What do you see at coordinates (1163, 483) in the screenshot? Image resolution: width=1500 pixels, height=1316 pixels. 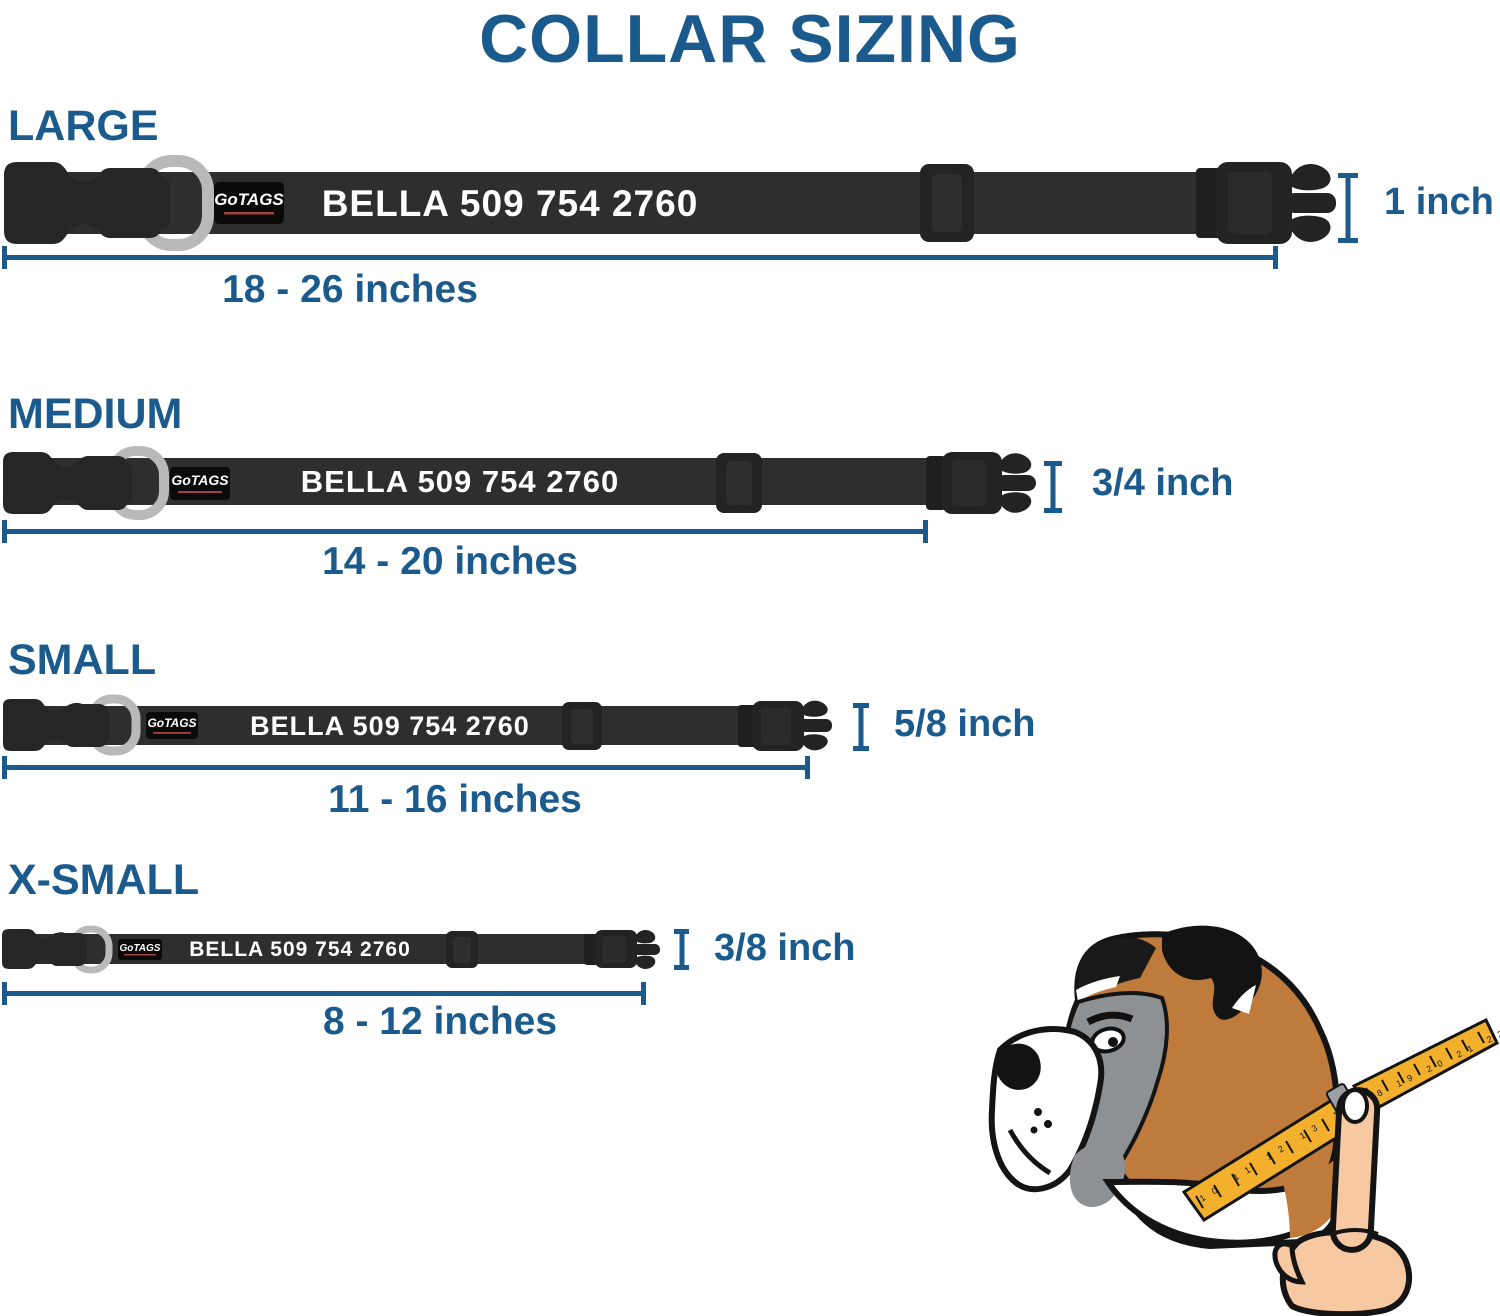 I see `width-label-medium: 3/4 inch` at bounding box center [1163, 483].